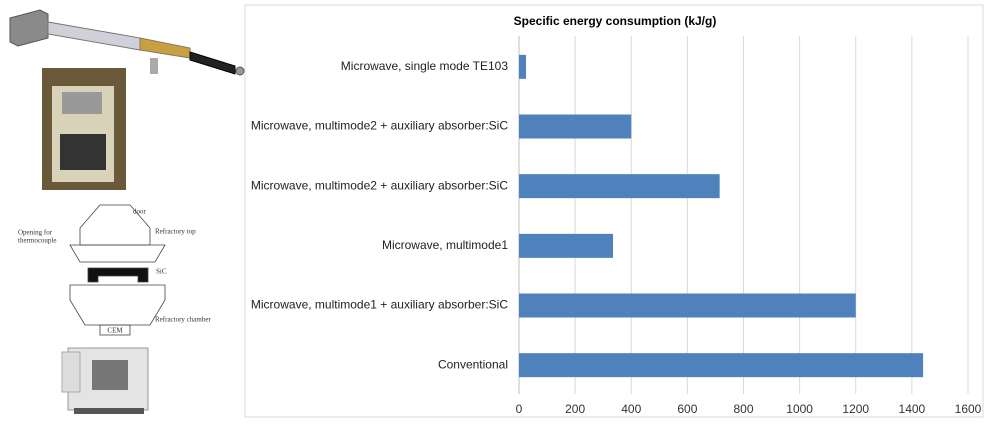 The width and height of the screenshot is (988, 427). What do you see at coordinates (799, 409) in the screenshot?
I see `x-tick-label: 1000` at bounding box center [799, 409].